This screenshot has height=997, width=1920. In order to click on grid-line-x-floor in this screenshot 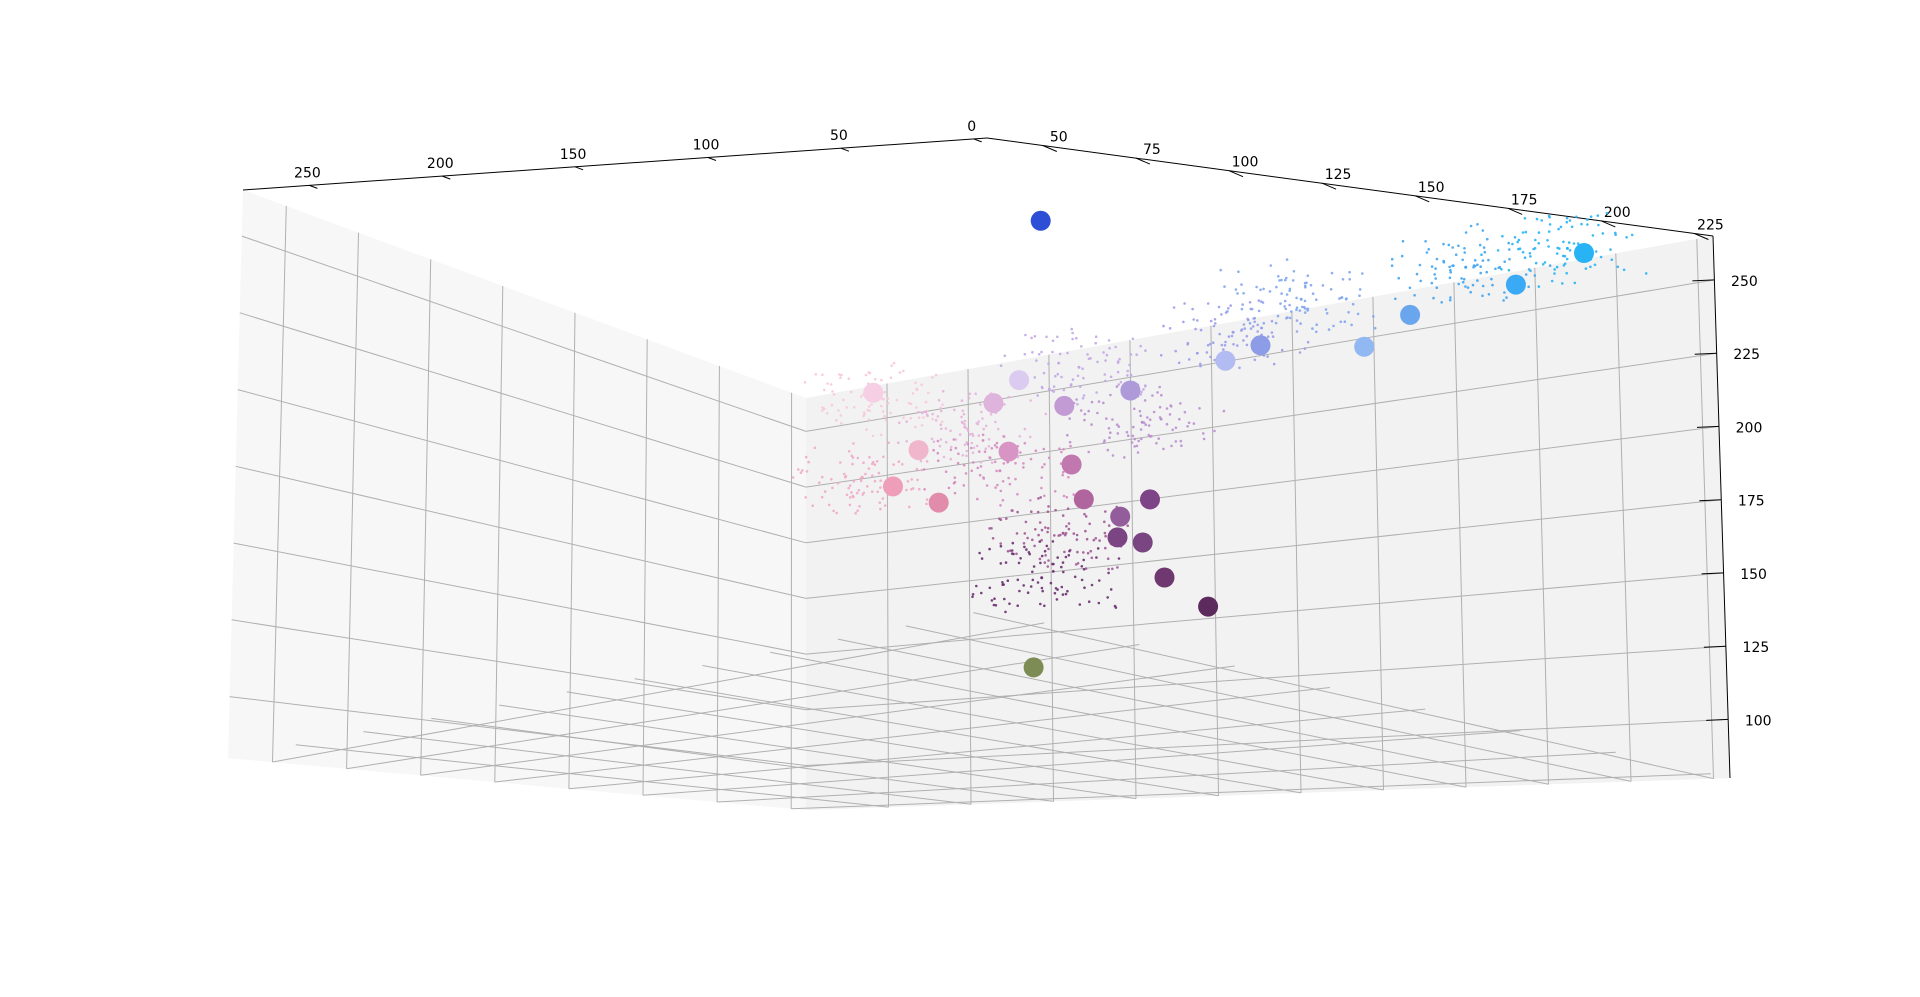, I will do `click(1193, 711)`.